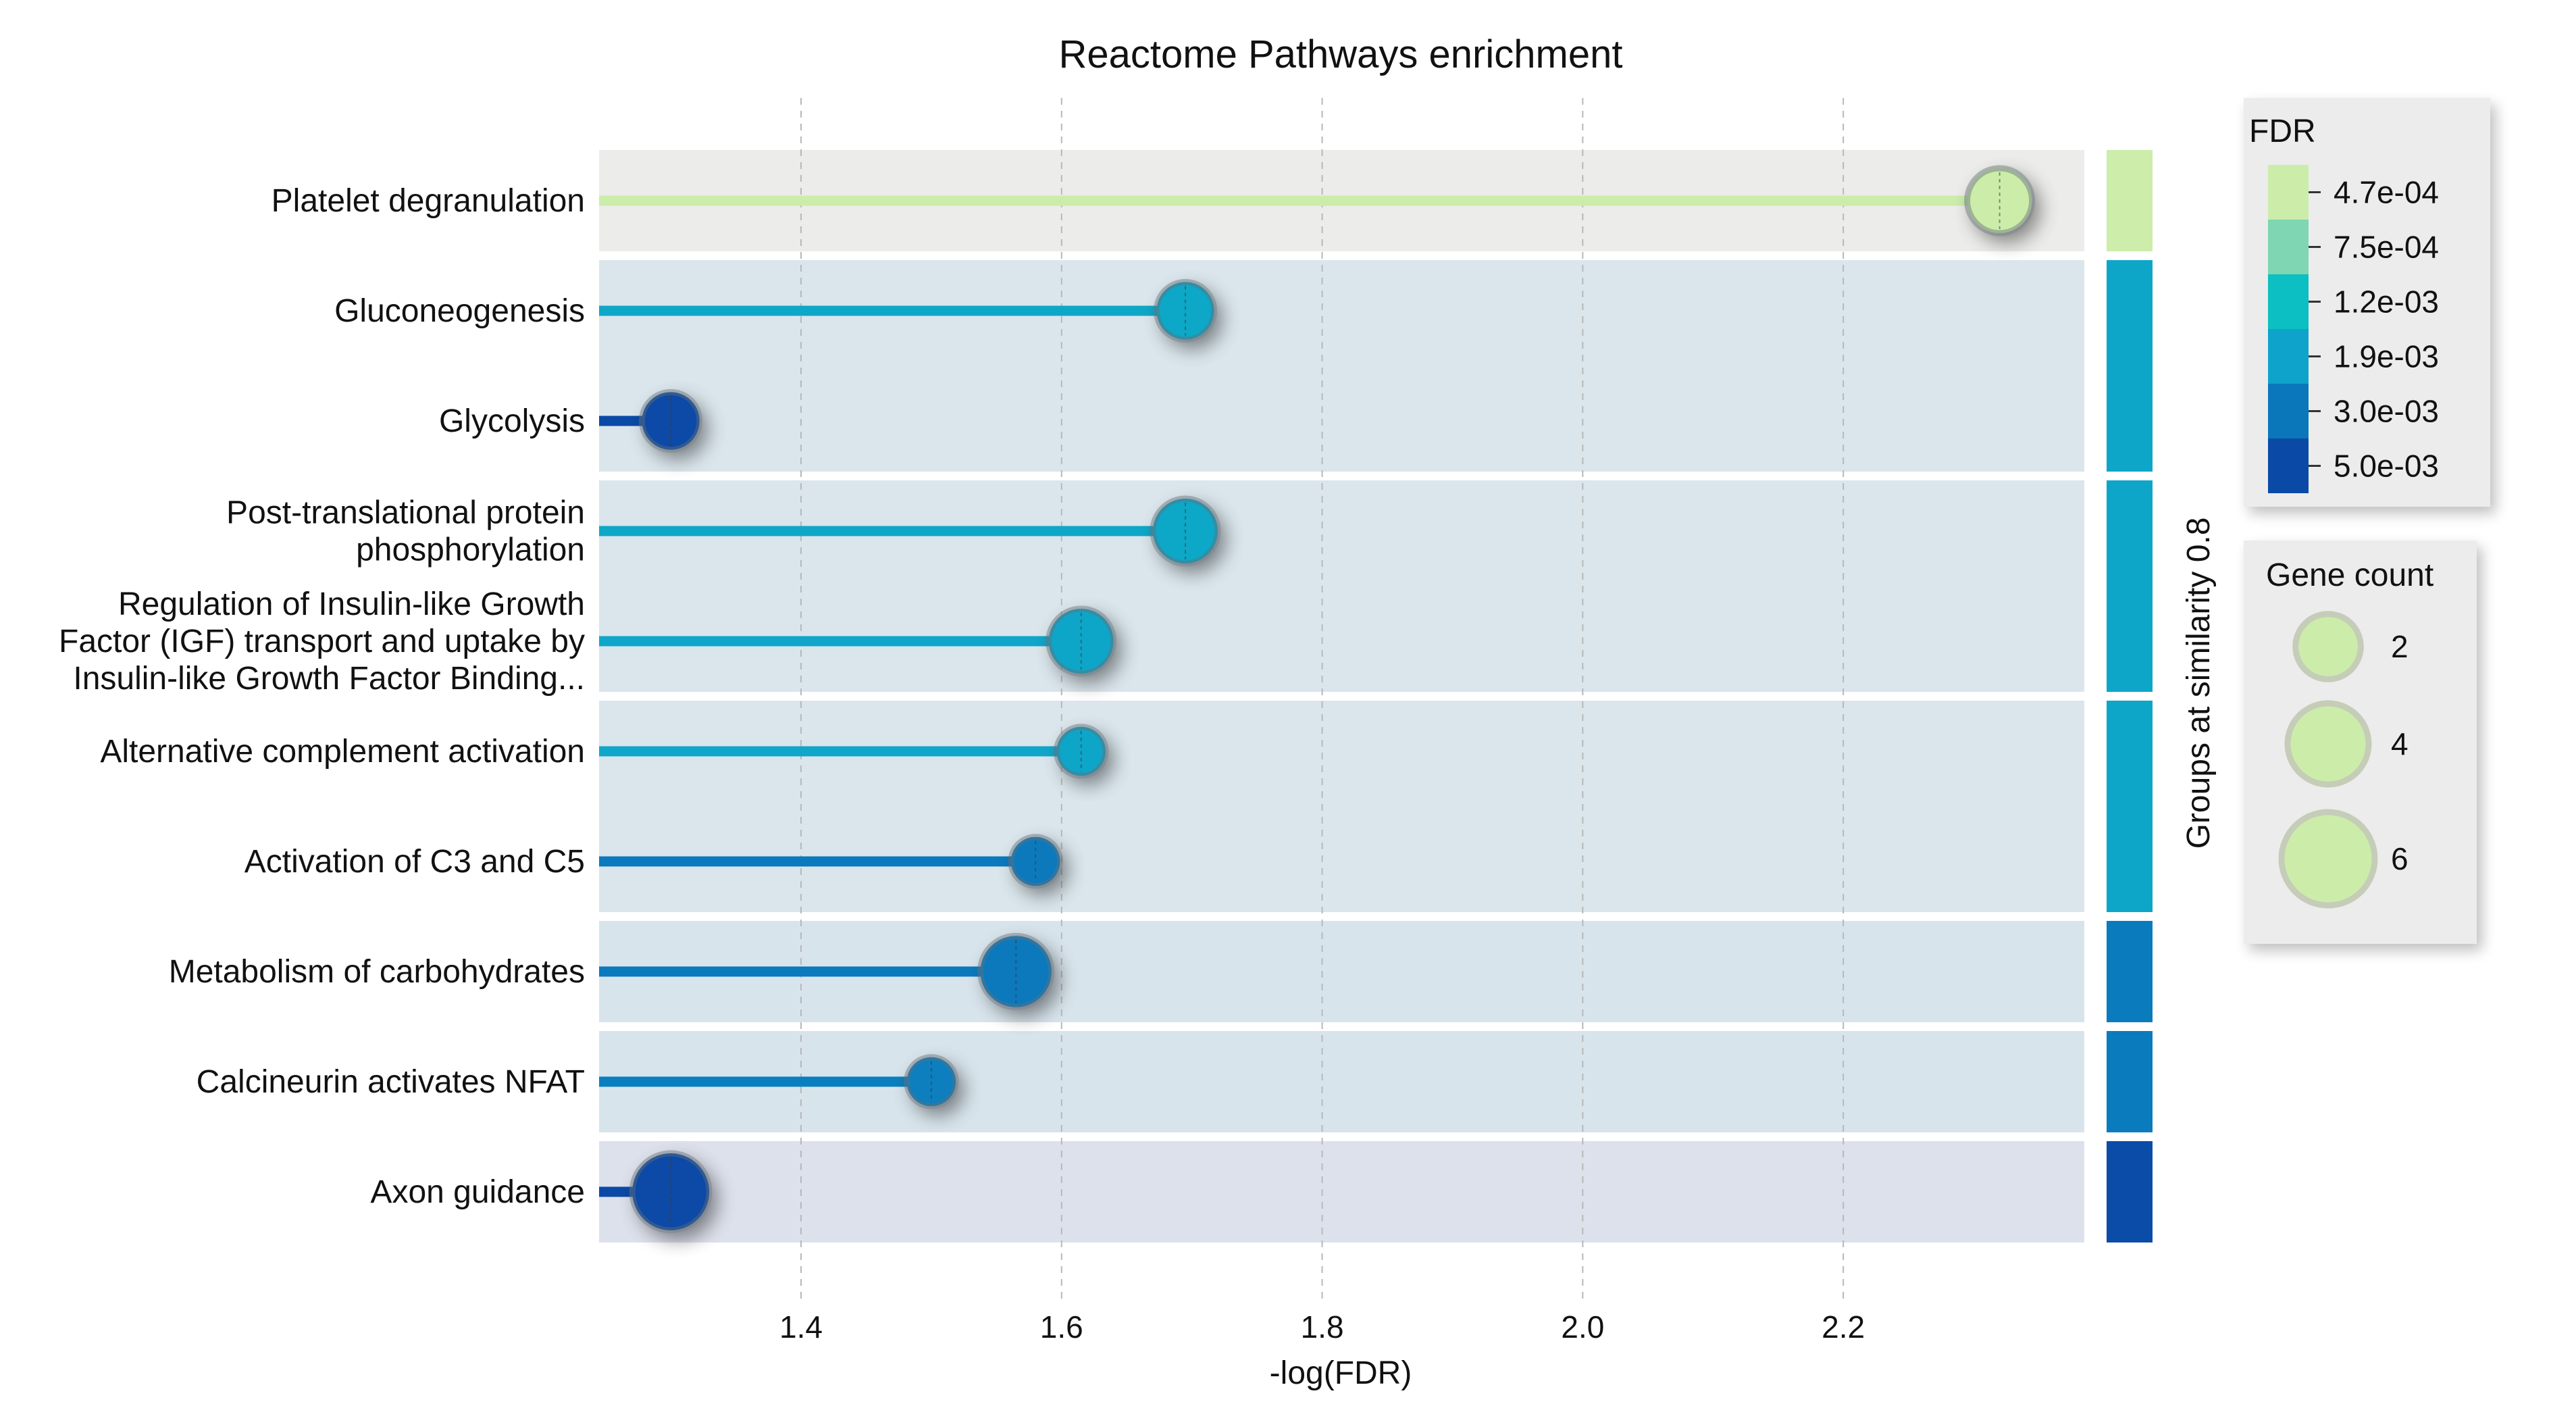  Describe the element at coordinates (2399, 743) in the screenshot. I see `gene-count-label-1: 4` at that location.